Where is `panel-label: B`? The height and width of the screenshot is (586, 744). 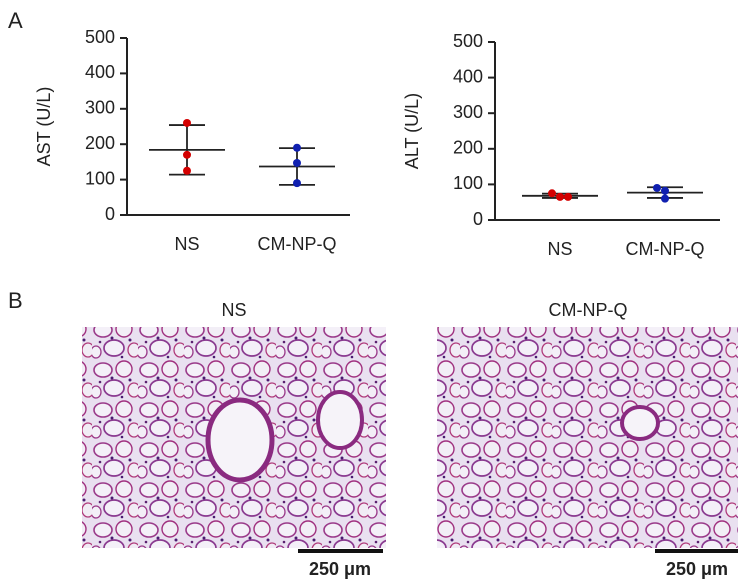
panel-label: B is located at coordinates (15, 300).